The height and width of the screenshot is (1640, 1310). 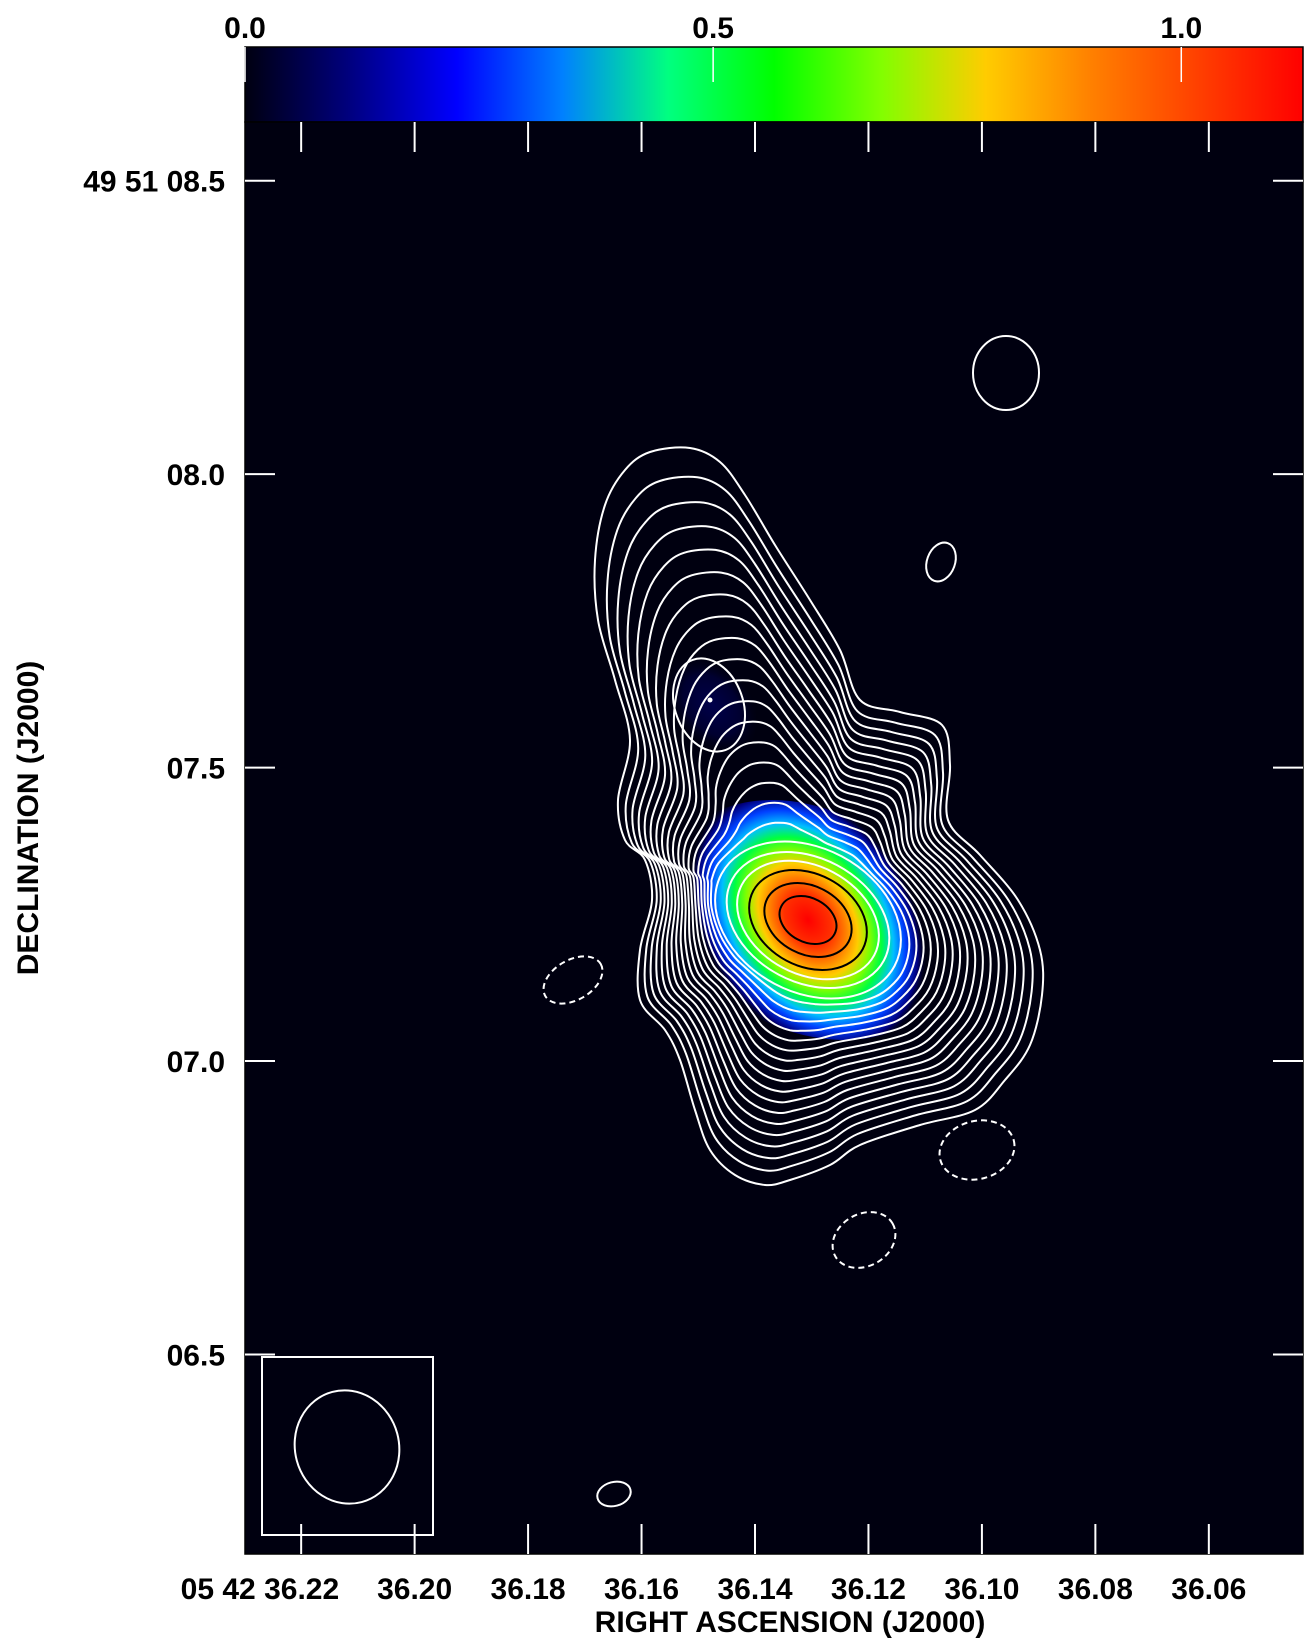 What do you see at coordinates (196, 1062) in the screenshot?
I see `y-tick-label: 07.0` at bounding box center [196, 1062].